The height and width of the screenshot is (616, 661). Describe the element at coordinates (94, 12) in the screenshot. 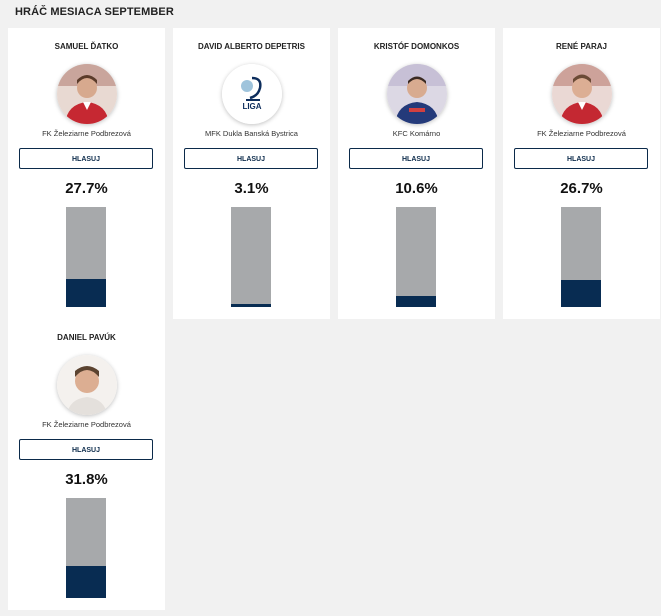

I see `page-title: HRÁČ MESIACA SEPTEMBER` at that location.